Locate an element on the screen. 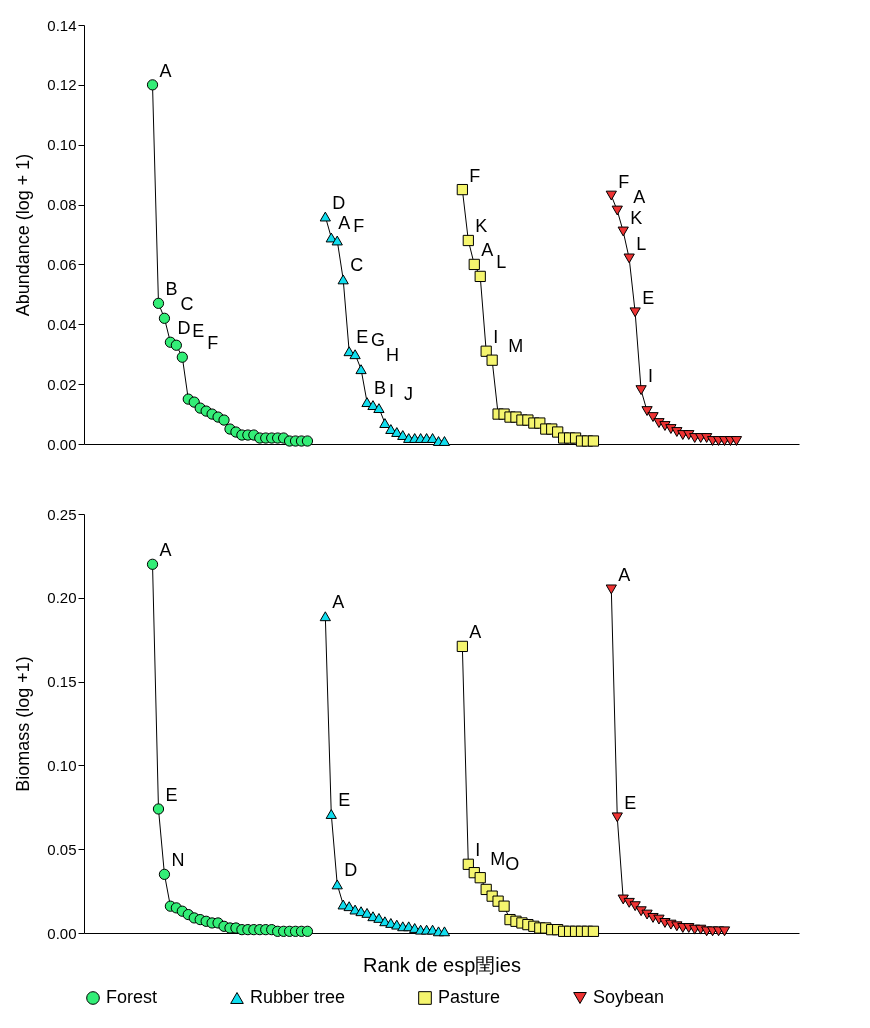 Image resolution: width=870 pixels, height=1028 pixels. y-tick-label: 0.12 is located at coordinates (62, 85).